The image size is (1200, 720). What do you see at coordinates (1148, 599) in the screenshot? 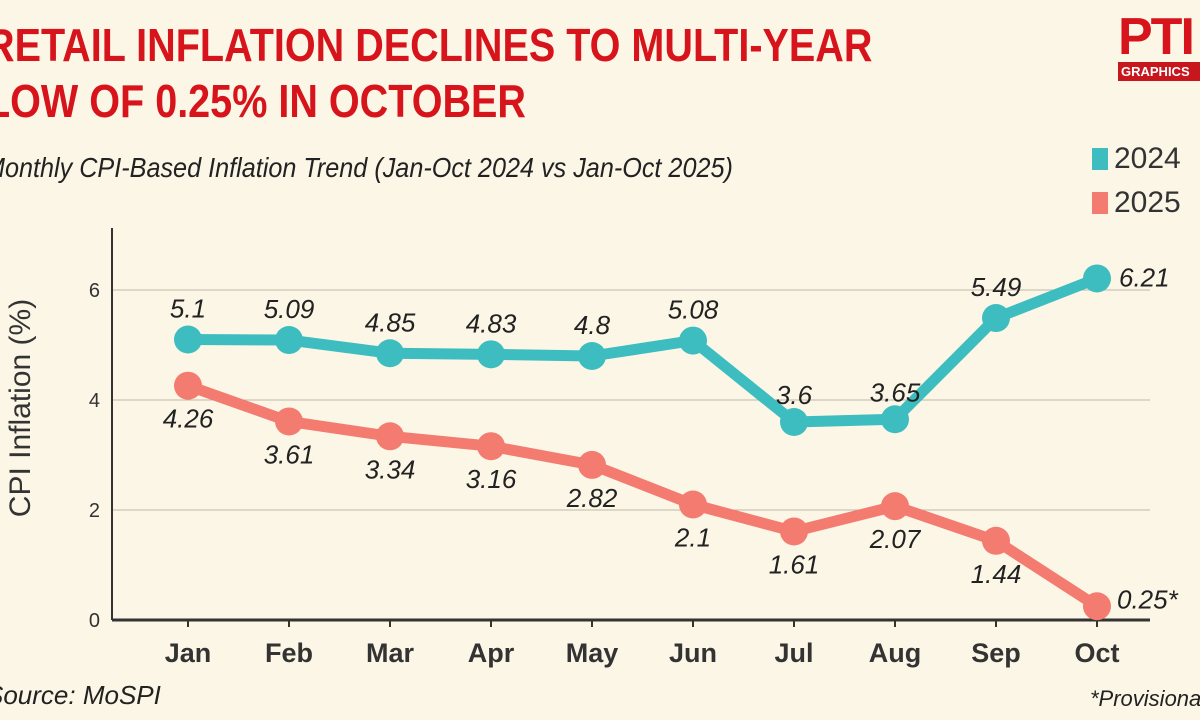
I see `data-label-2025: 0.25*` at bounding box center [1148, 599].